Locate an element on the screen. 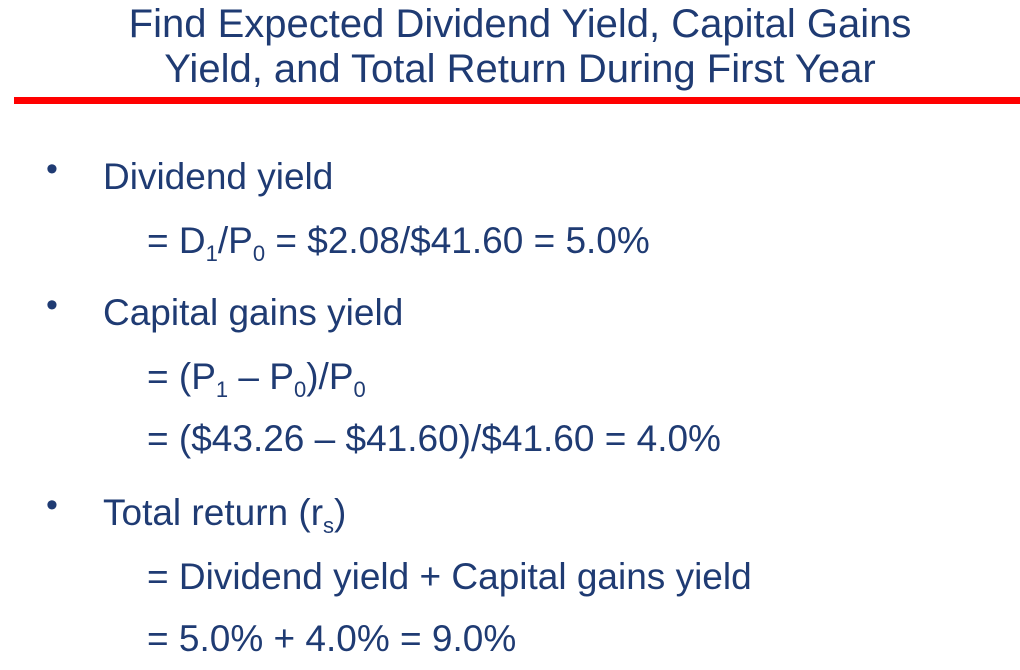 Image resolution: width=1020 pixels, height=670 pixels. formula-text: = $2.08/$41.60 = 5.0% is located at coordinates (457, 240).